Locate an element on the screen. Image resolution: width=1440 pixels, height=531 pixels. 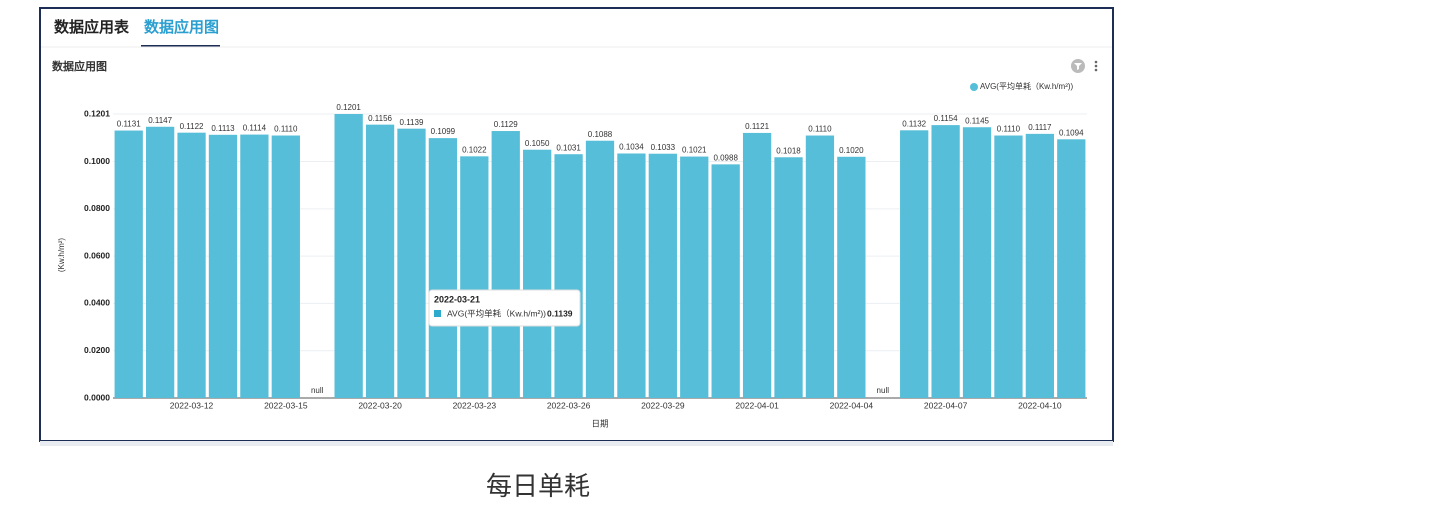
x-tick-label: 2022-03-26 is located at coordinates (569, 405).